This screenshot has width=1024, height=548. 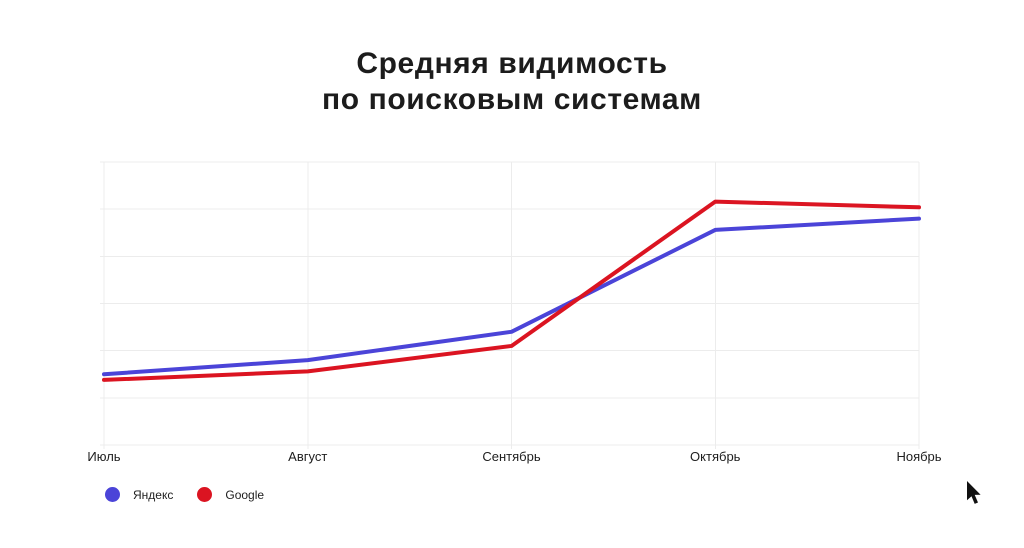 What do you see at coordinates (512, 82) in the screenshot?
I see `chart-title: Средняя видимость по поисковым системам` at bounding box center [512, 82].